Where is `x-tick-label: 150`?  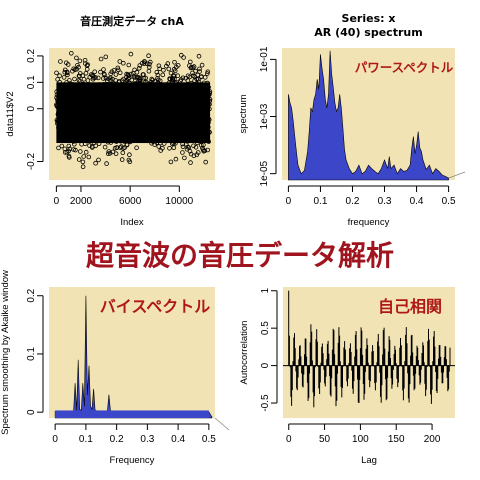
x-tick-label: 150 is located at coordinates (396, 439).